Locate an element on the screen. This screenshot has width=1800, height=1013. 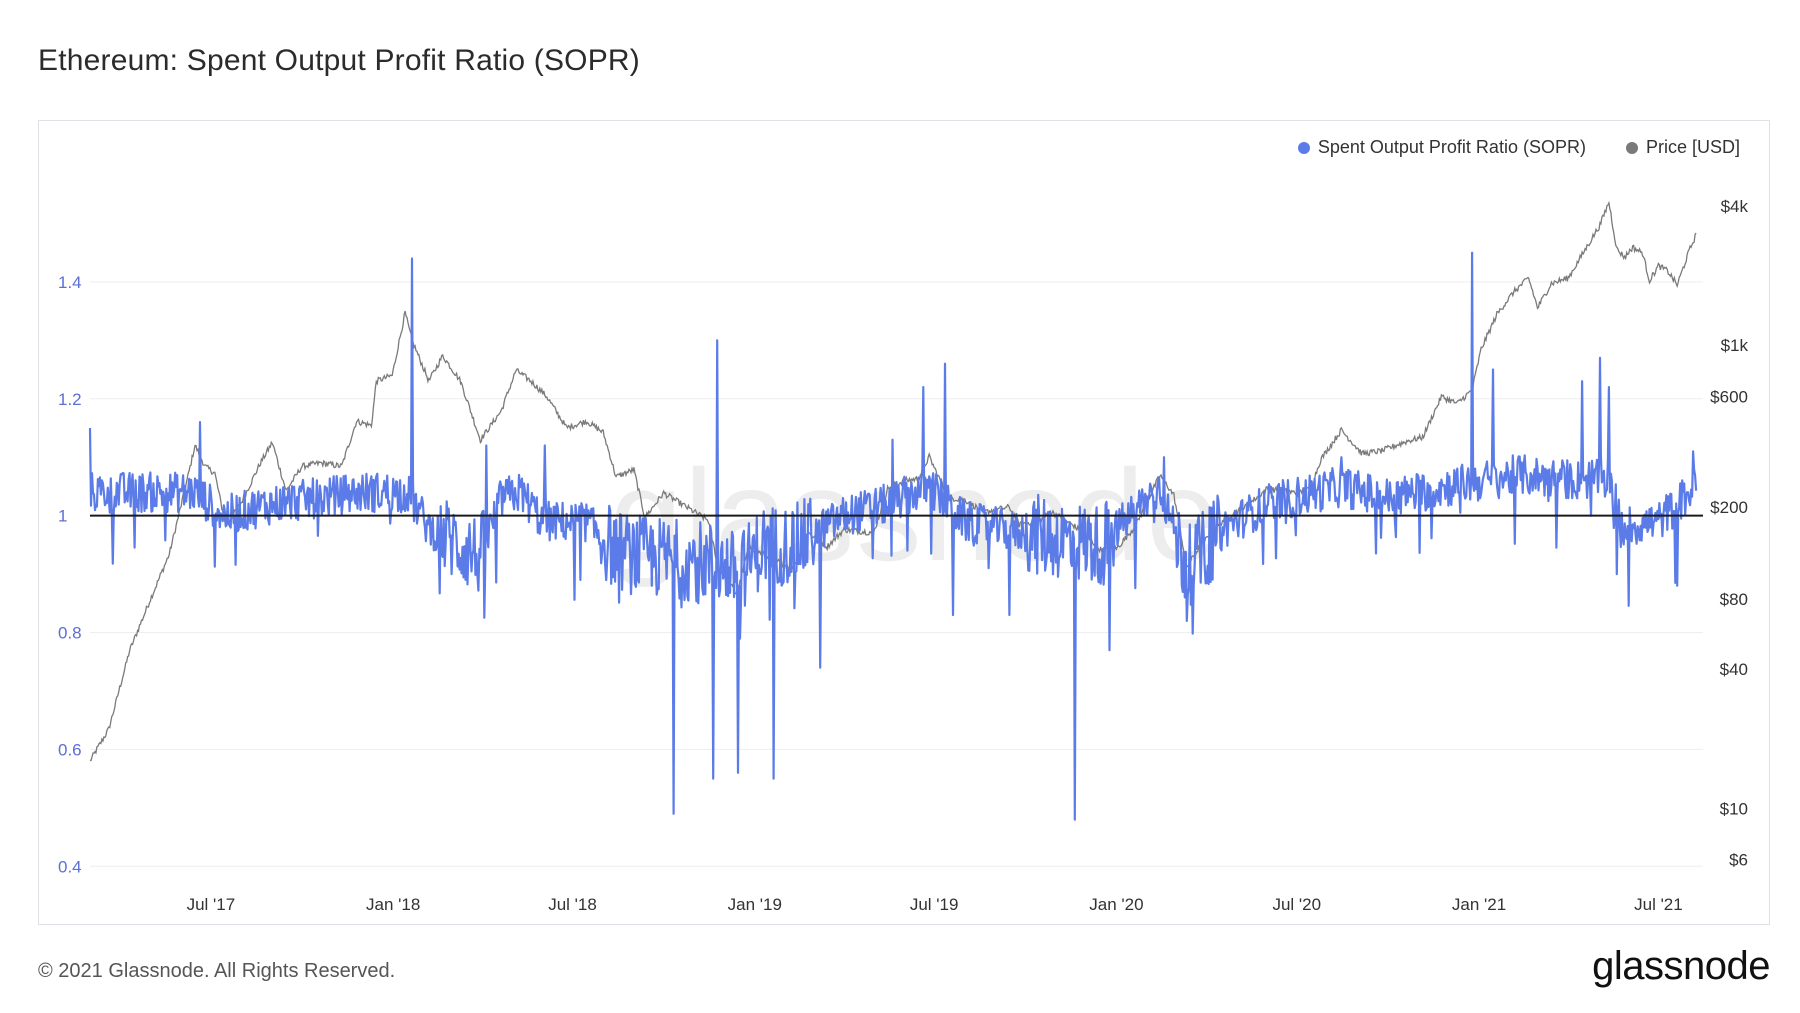
price-legend-dot is located at coordinates (1631, 147).